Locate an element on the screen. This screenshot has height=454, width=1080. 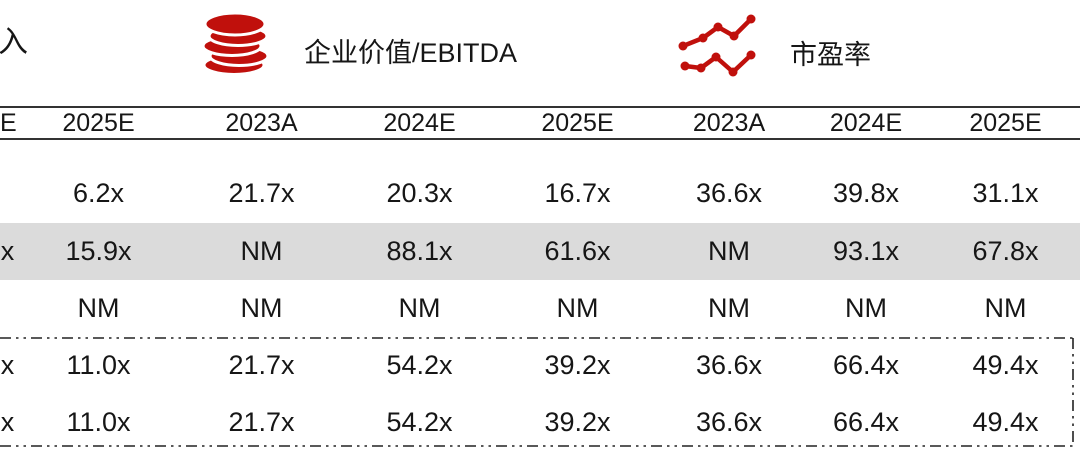
legend-pe-label: 市盈率 is located at coordinates (830, 55).